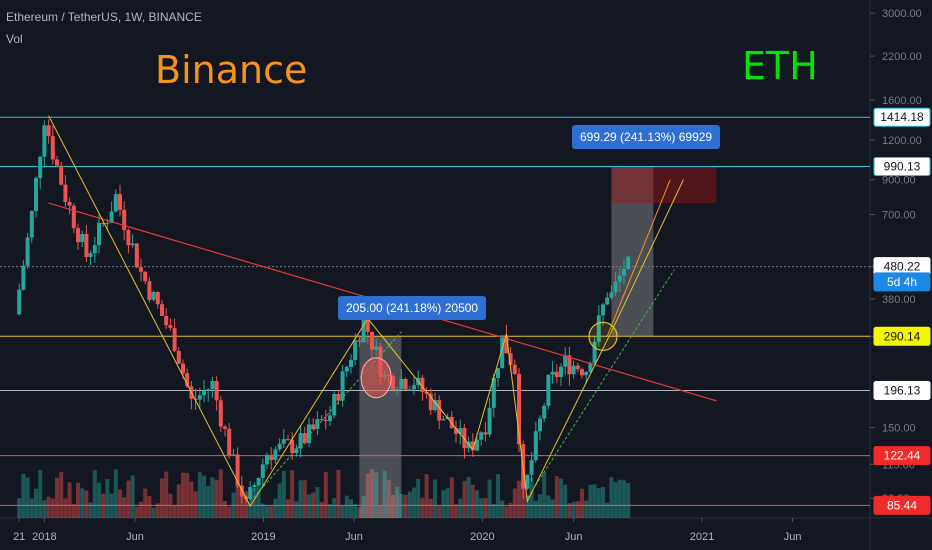 This screenshot has width=932, height=550. What do you see at coordinates (482, 537) in the screenshot?
I see `x-tick-label: 2020` at bounding box center [482, 537].